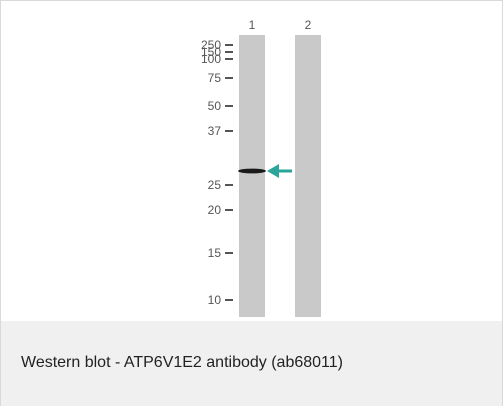 This screenshot has height=407, width=504. I want to click on lane-label-2: 2, so click(308, 25).